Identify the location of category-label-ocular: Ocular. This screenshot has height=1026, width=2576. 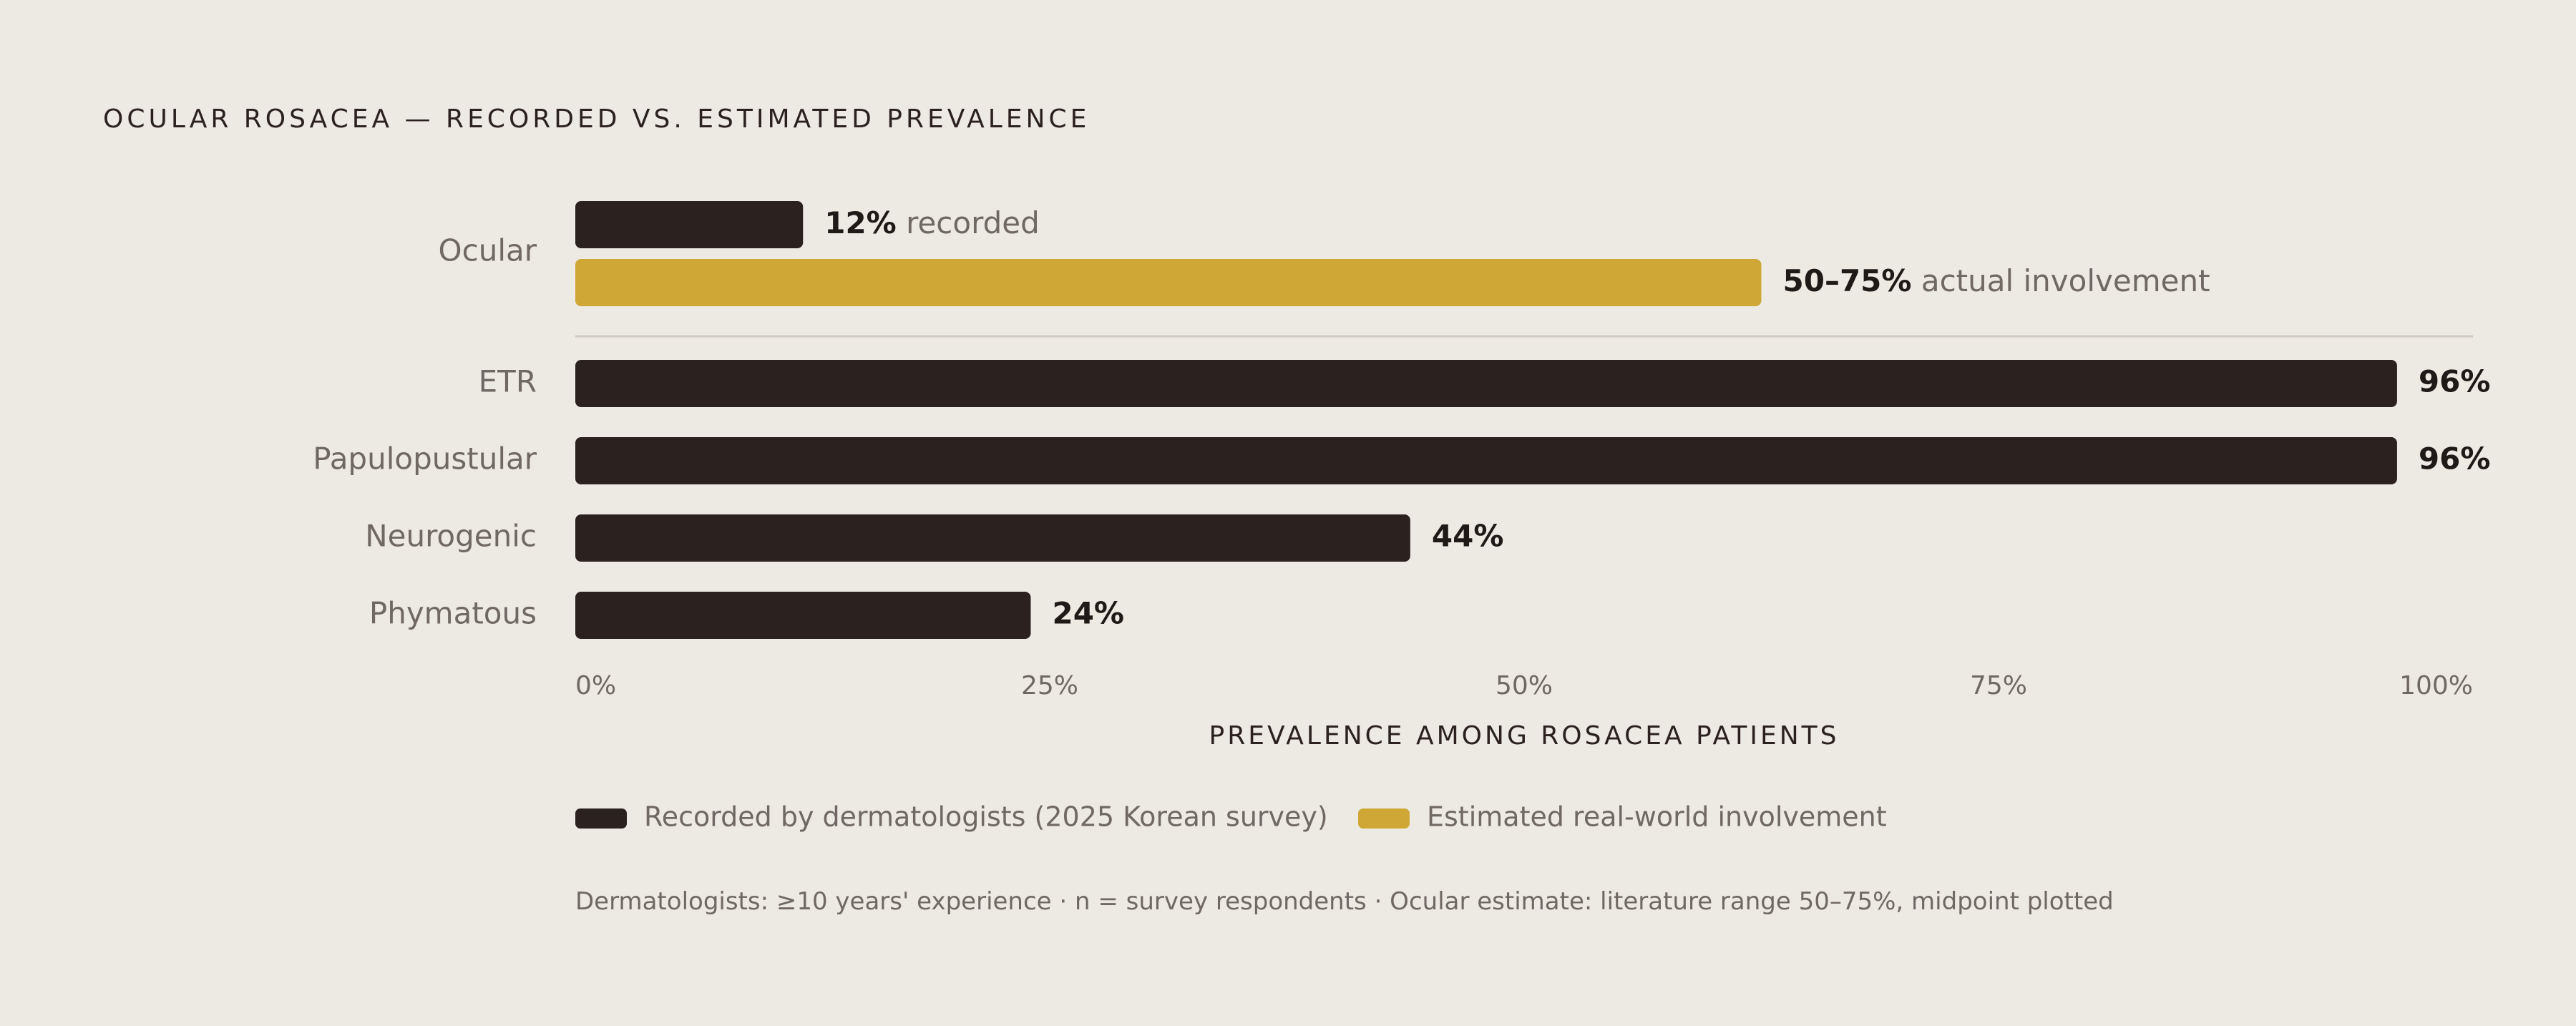
(488, 250).